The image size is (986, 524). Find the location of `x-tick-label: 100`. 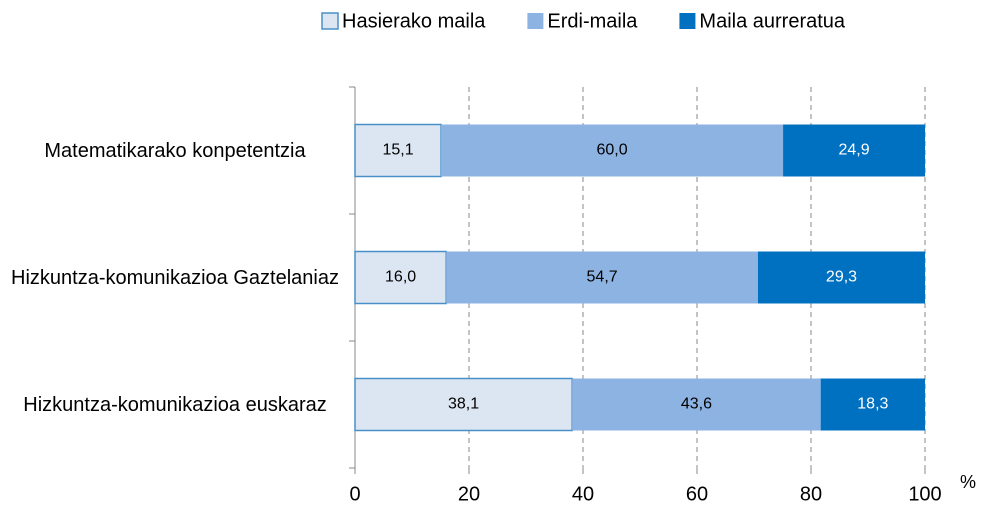

x-tick-label: 100 is located at coordinates (924, 494).